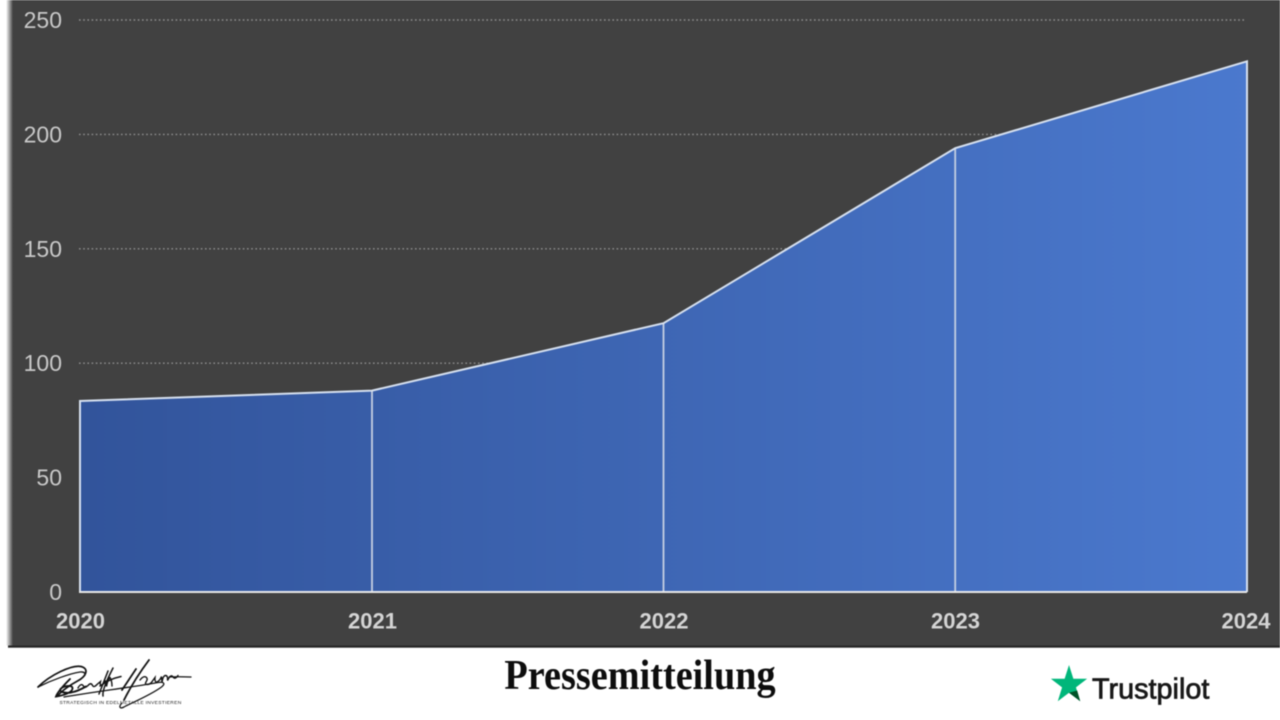  What do you see at coordinates (55, 592) in the screenshot?
I see `svg-text: 0` at bounding box center [55, 592].